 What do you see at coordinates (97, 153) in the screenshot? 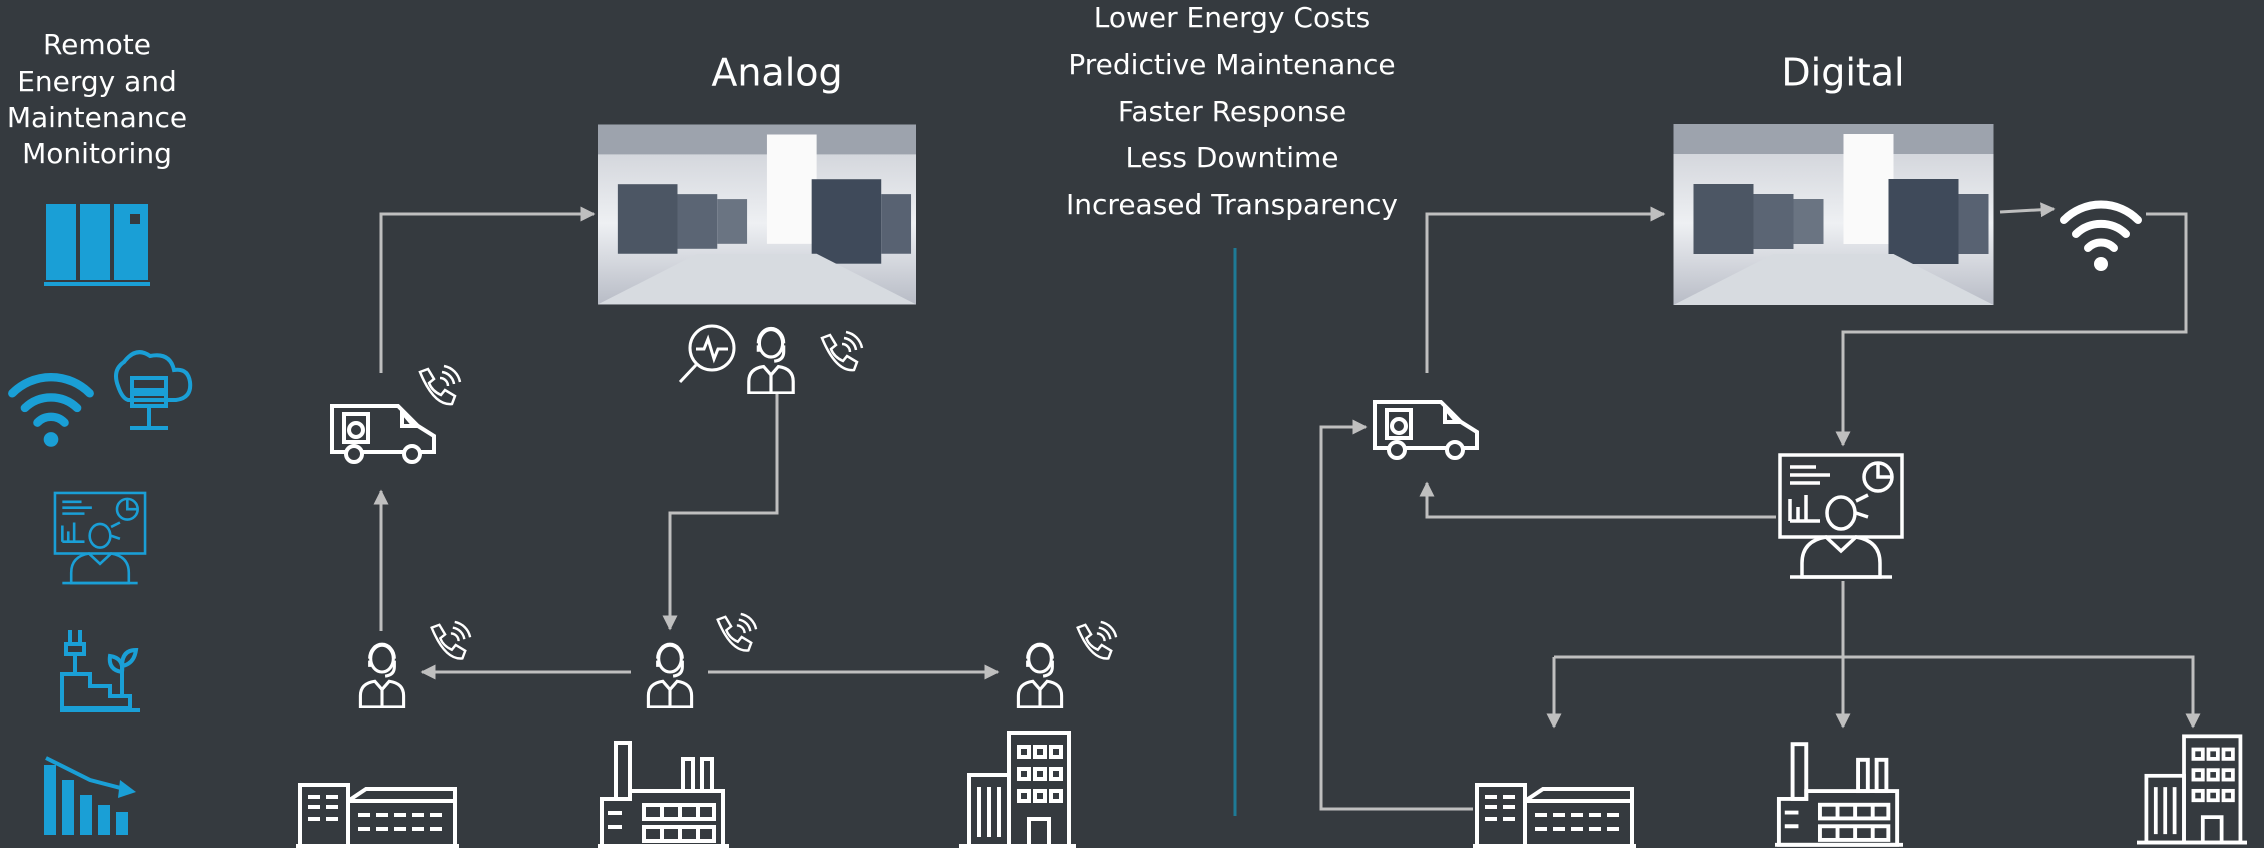
I see `panel-title-line: Monitoring` at bounding box center [97, 153].